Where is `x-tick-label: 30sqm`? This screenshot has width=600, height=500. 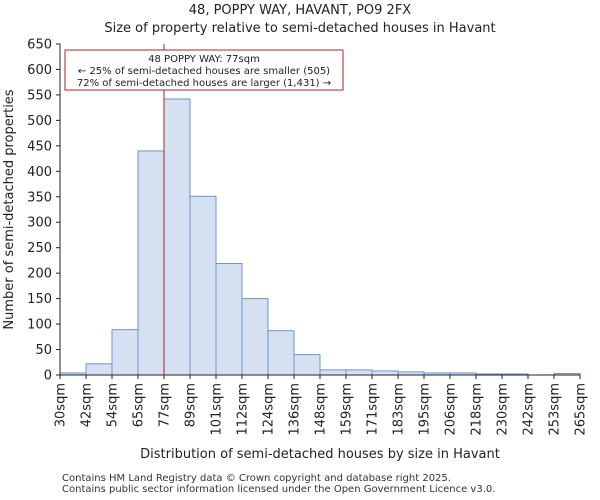
x-tick-label: 30sqm is located at coordinates (61, 405).